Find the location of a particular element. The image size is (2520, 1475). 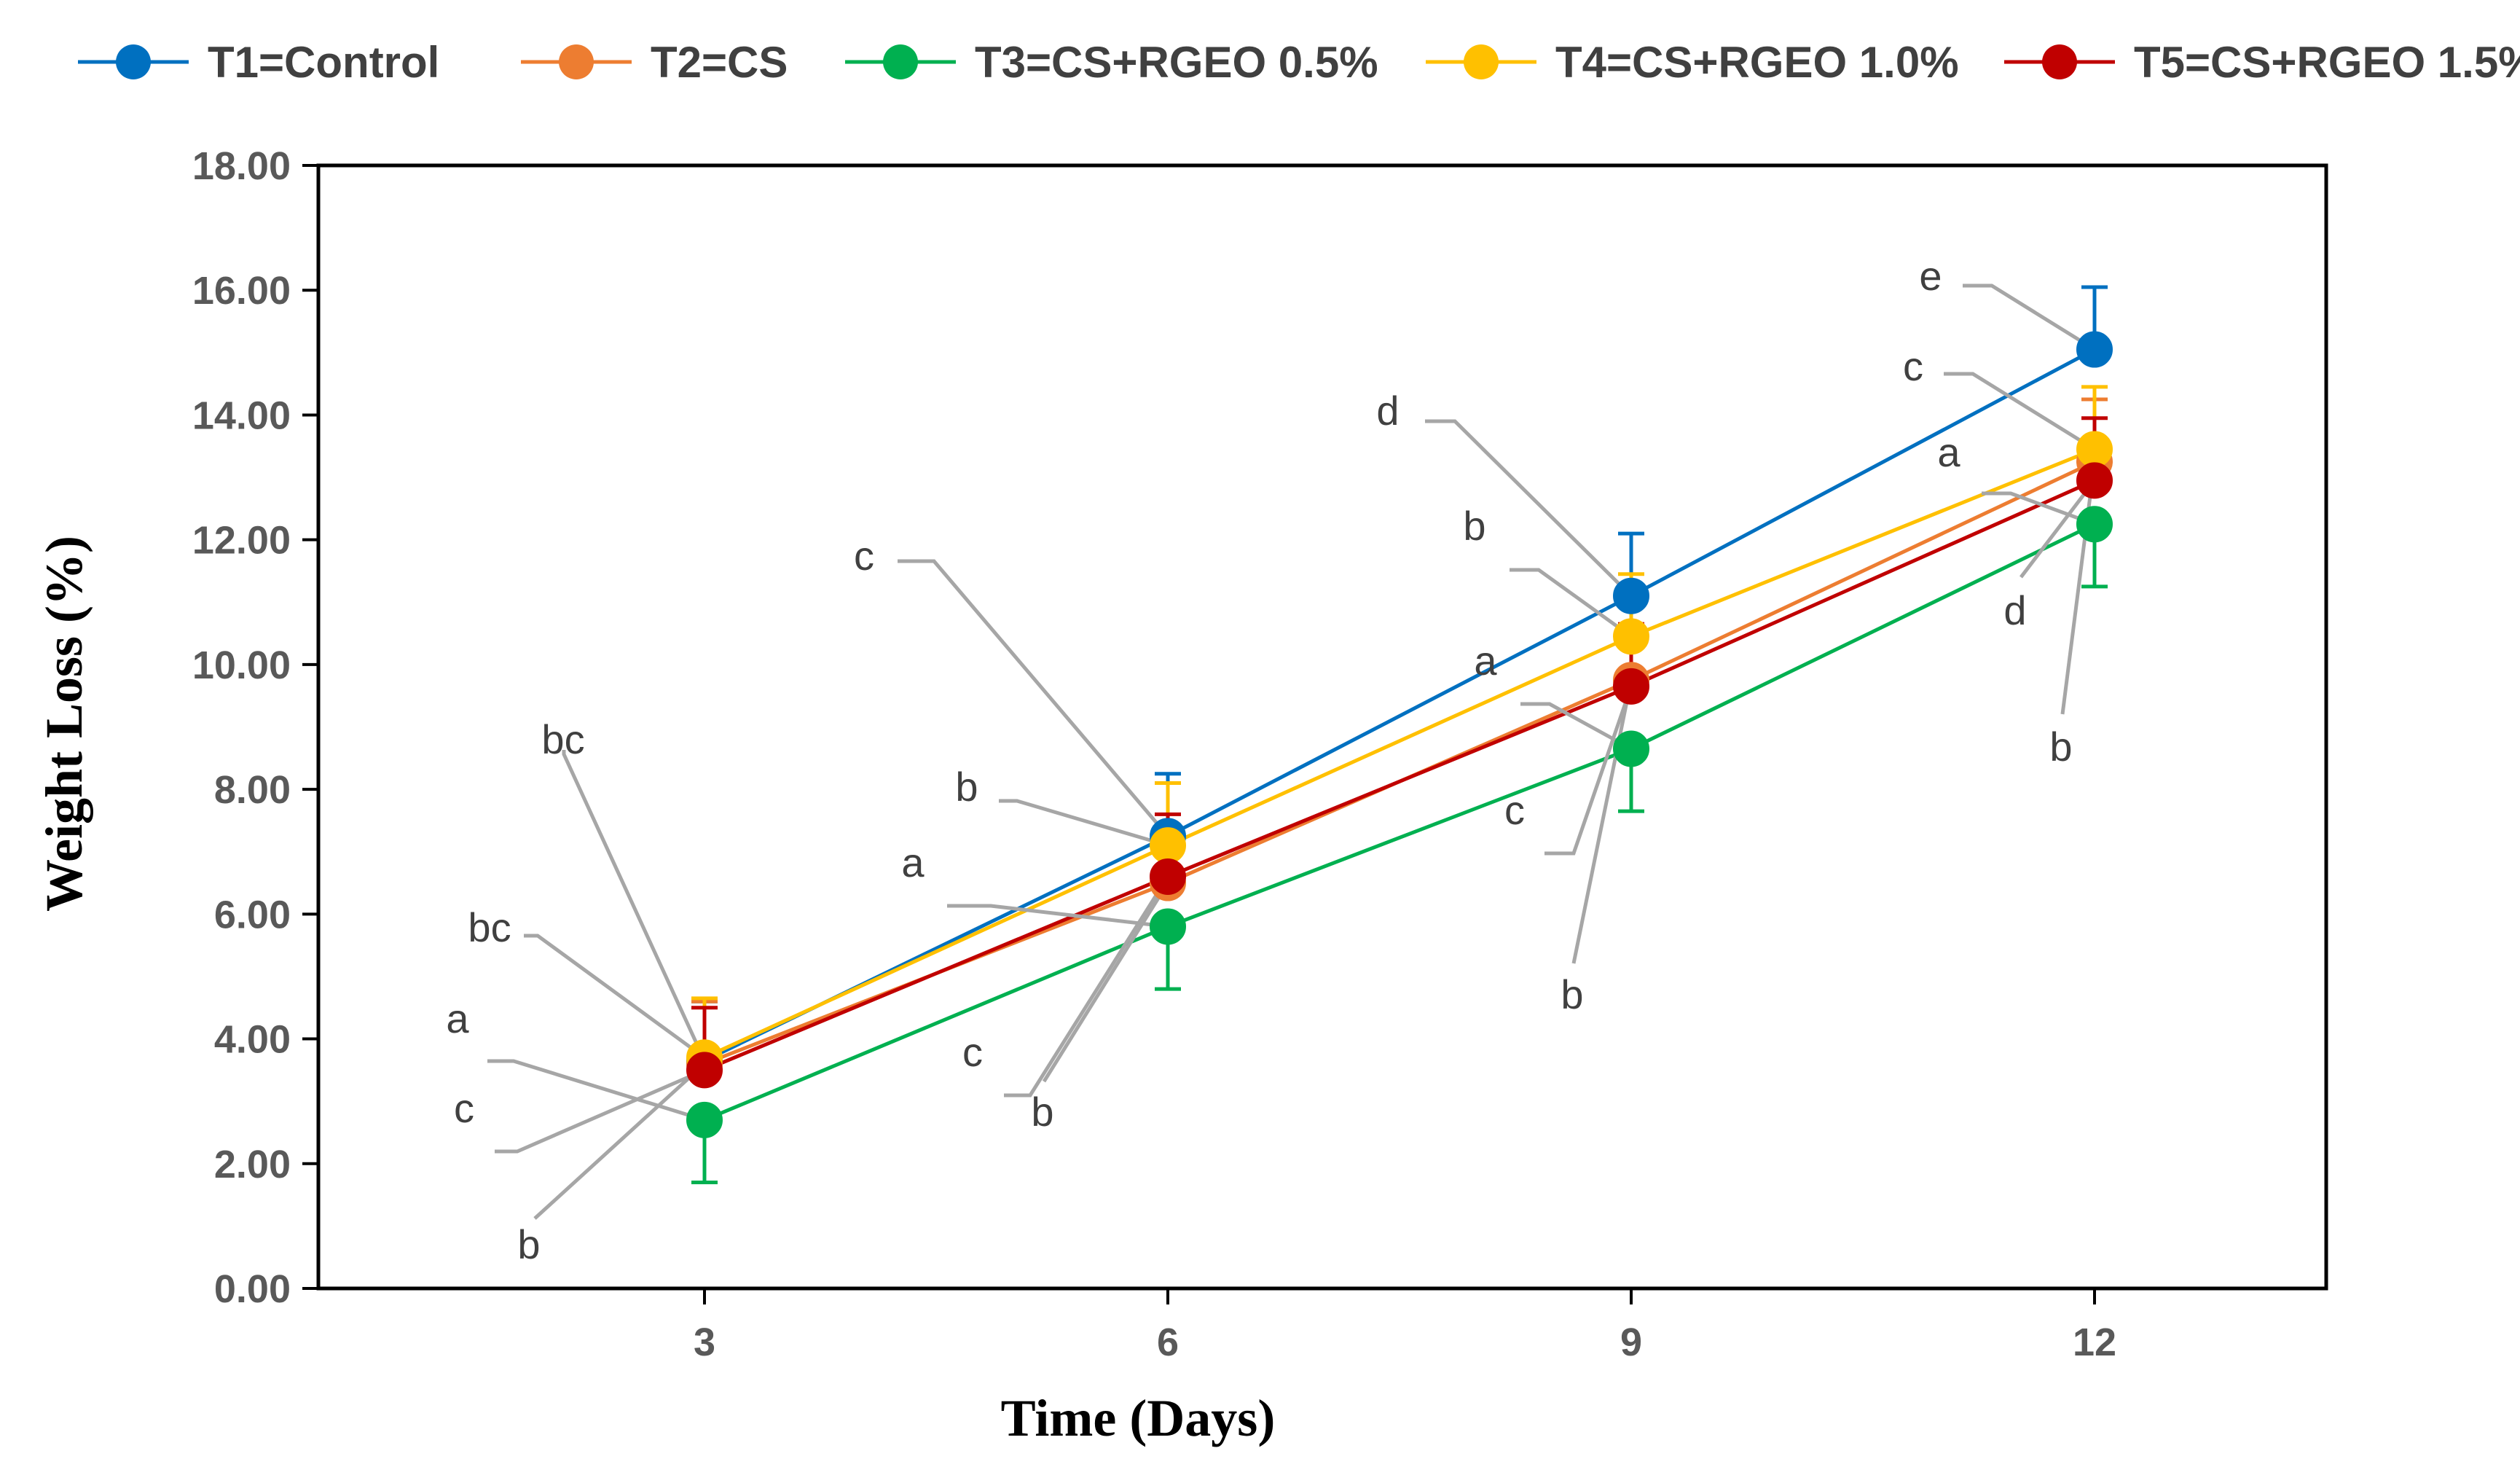

y-tick-label: 10.00 is located at coordinates (242, 665).